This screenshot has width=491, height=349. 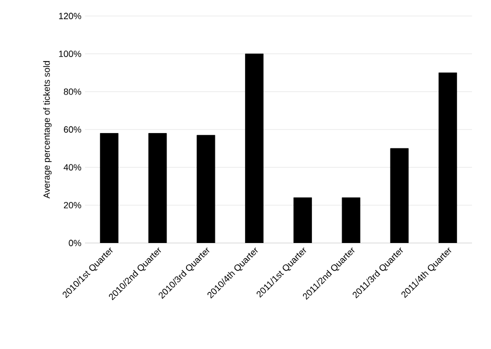 I want to click on y-tick-label: 0%, so click(x=75, y=243).